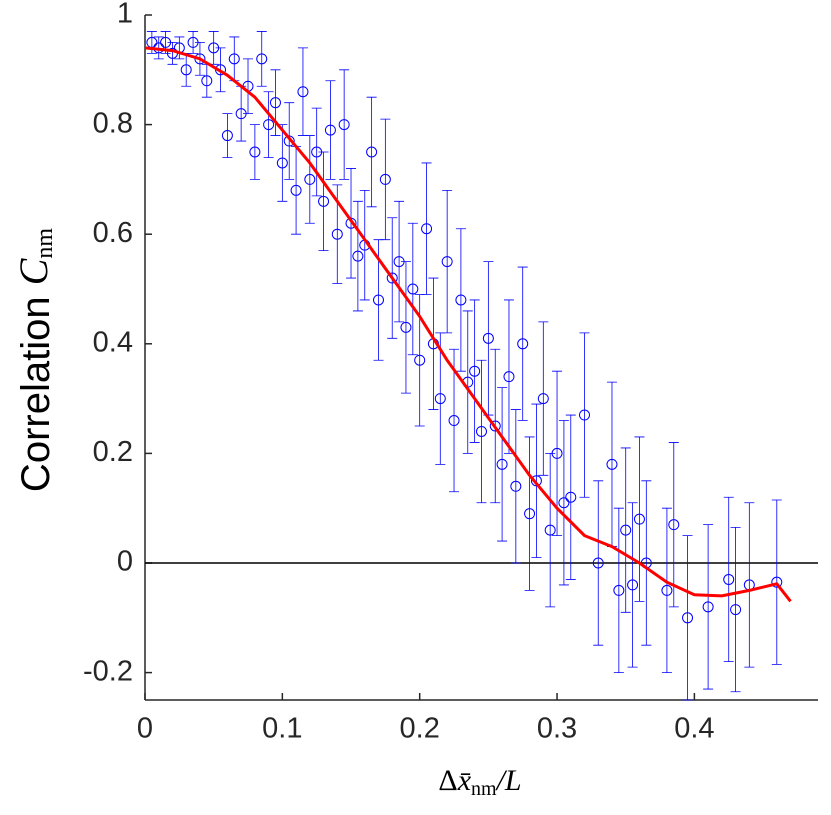  What do you see at coordinates (447, 780) in the screenshot?
I see `x-label-prefix: Δ` at bounding box center [447, 780].